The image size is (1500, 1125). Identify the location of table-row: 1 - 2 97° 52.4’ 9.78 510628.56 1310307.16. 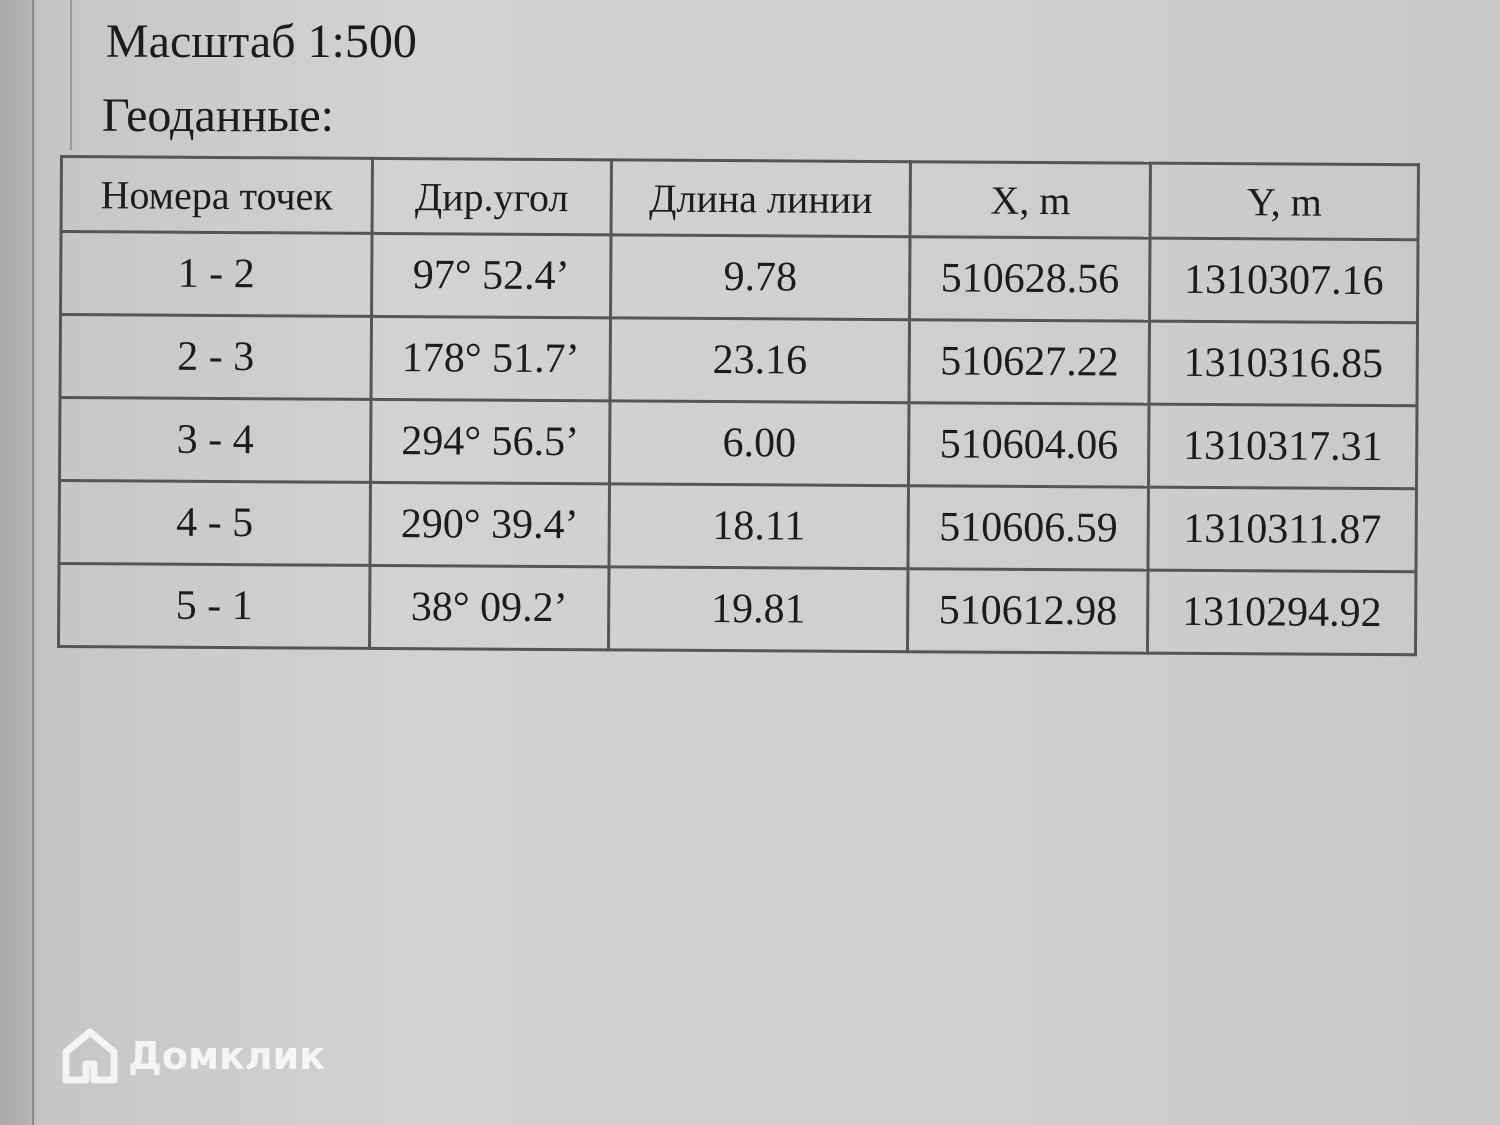
(739, 277).